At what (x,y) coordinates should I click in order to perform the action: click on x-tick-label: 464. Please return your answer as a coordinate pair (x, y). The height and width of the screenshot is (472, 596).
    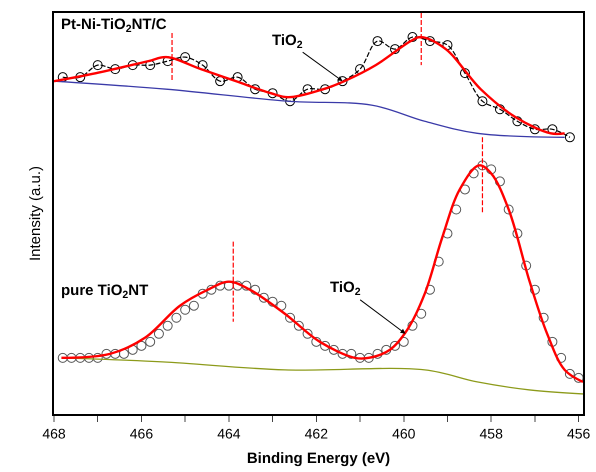
    Looking at the image, I should click on (229, 434).